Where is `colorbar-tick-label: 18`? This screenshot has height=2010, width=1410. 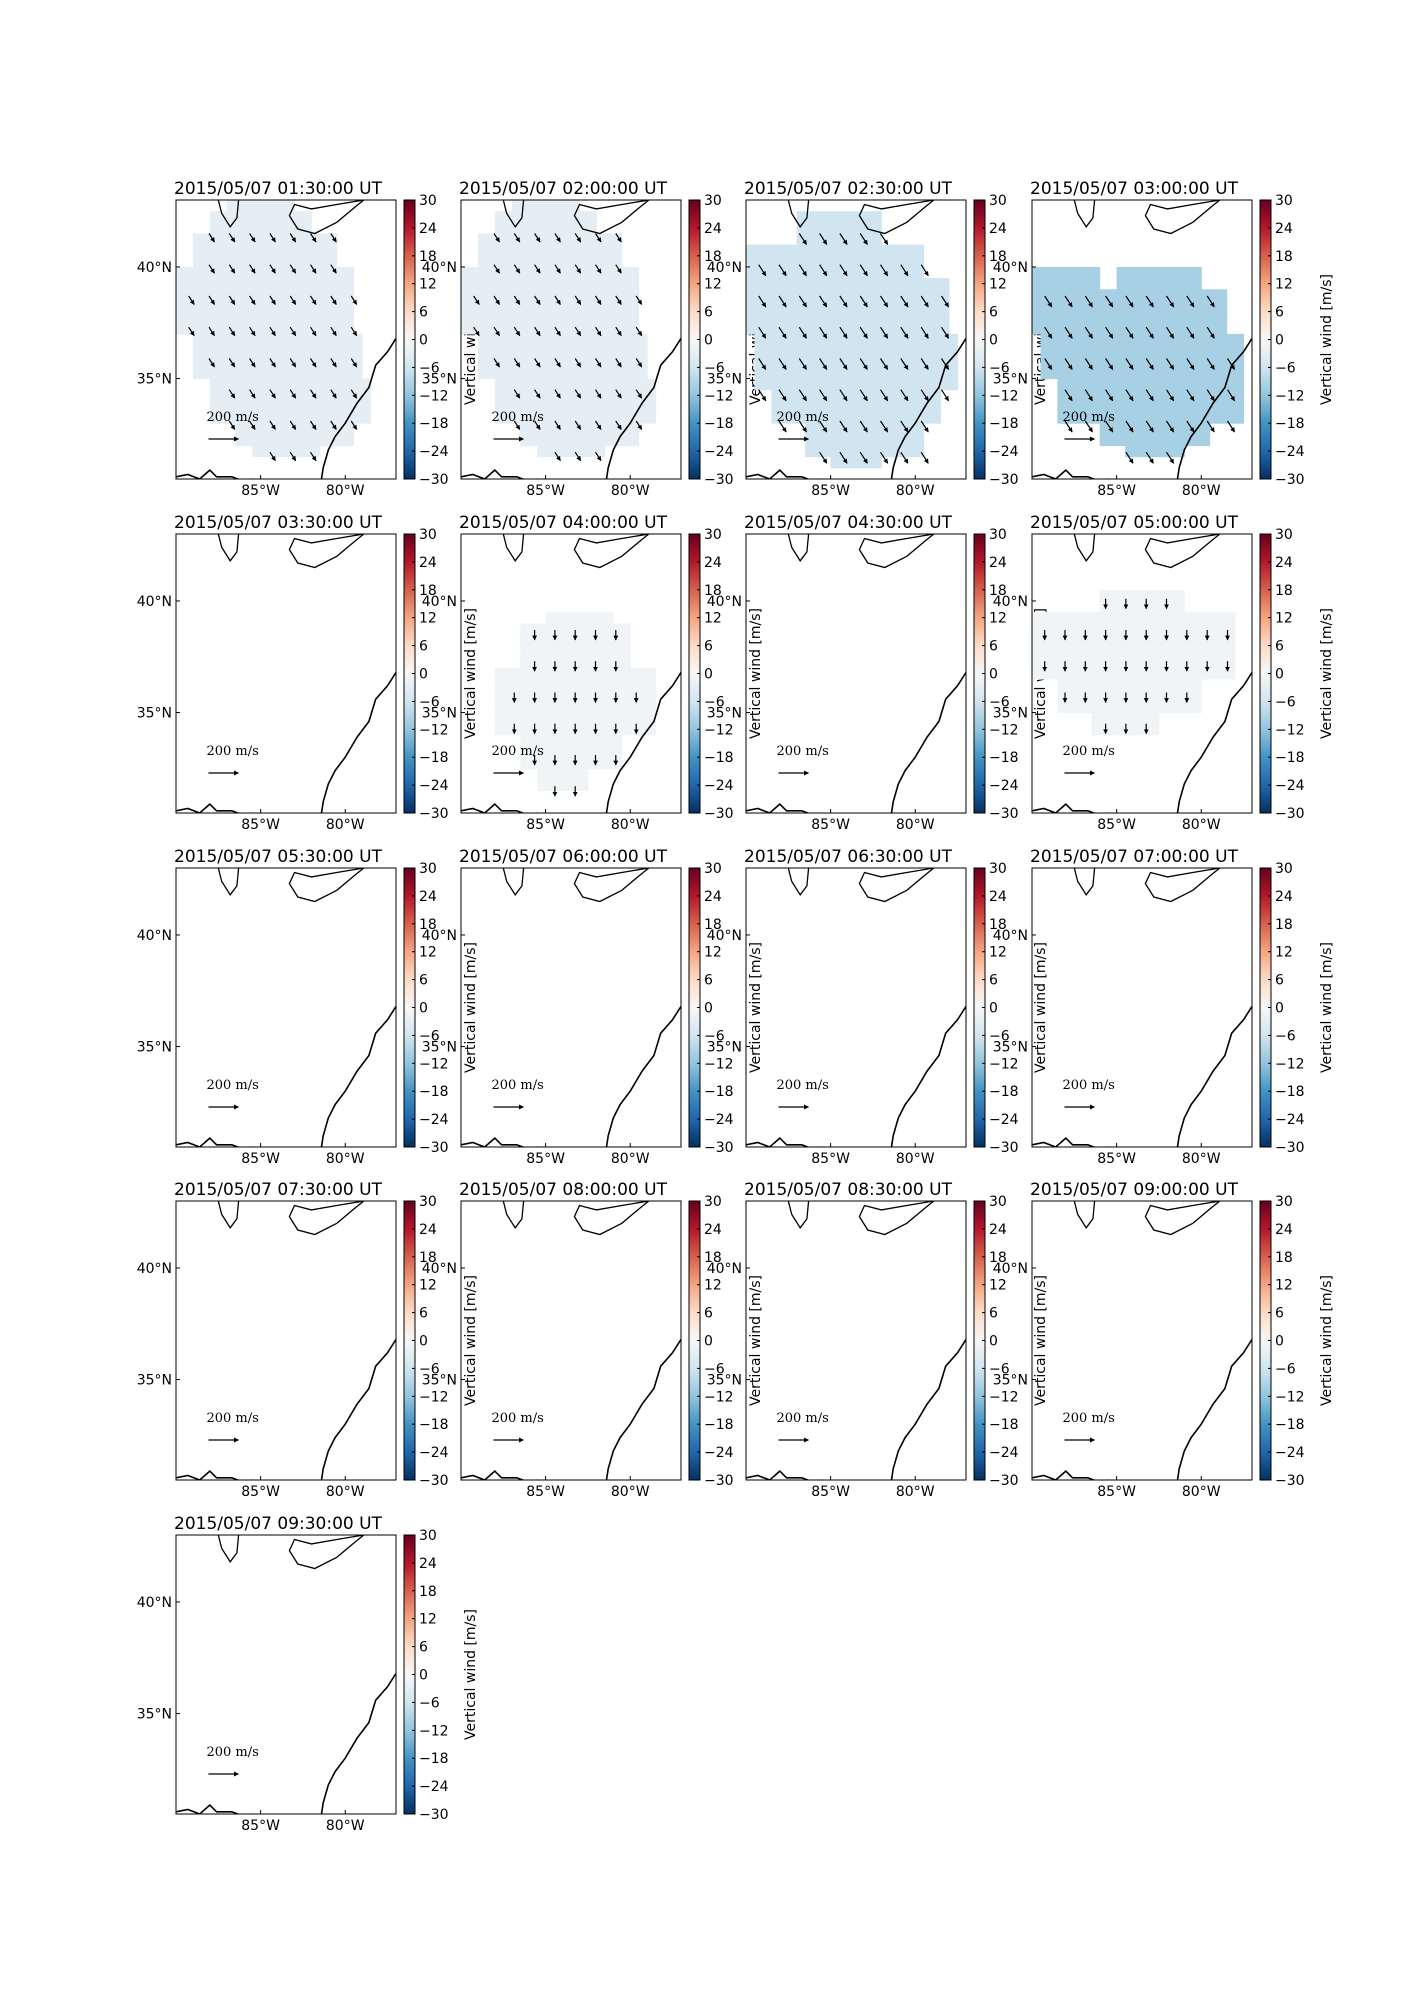
colorbar-tick-label: 18 is located at coordinates (713, 591).